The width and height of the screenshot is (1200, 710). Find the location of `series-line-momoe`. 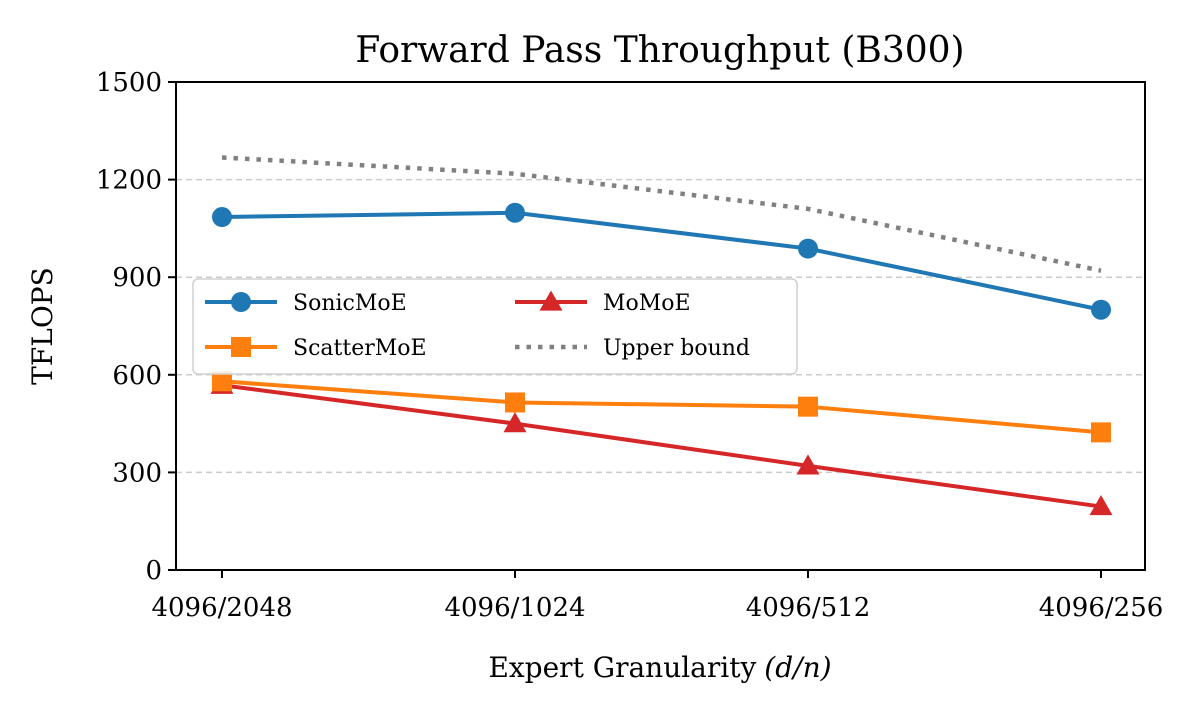

series-line-momoe is located at coordinates (661, 446).